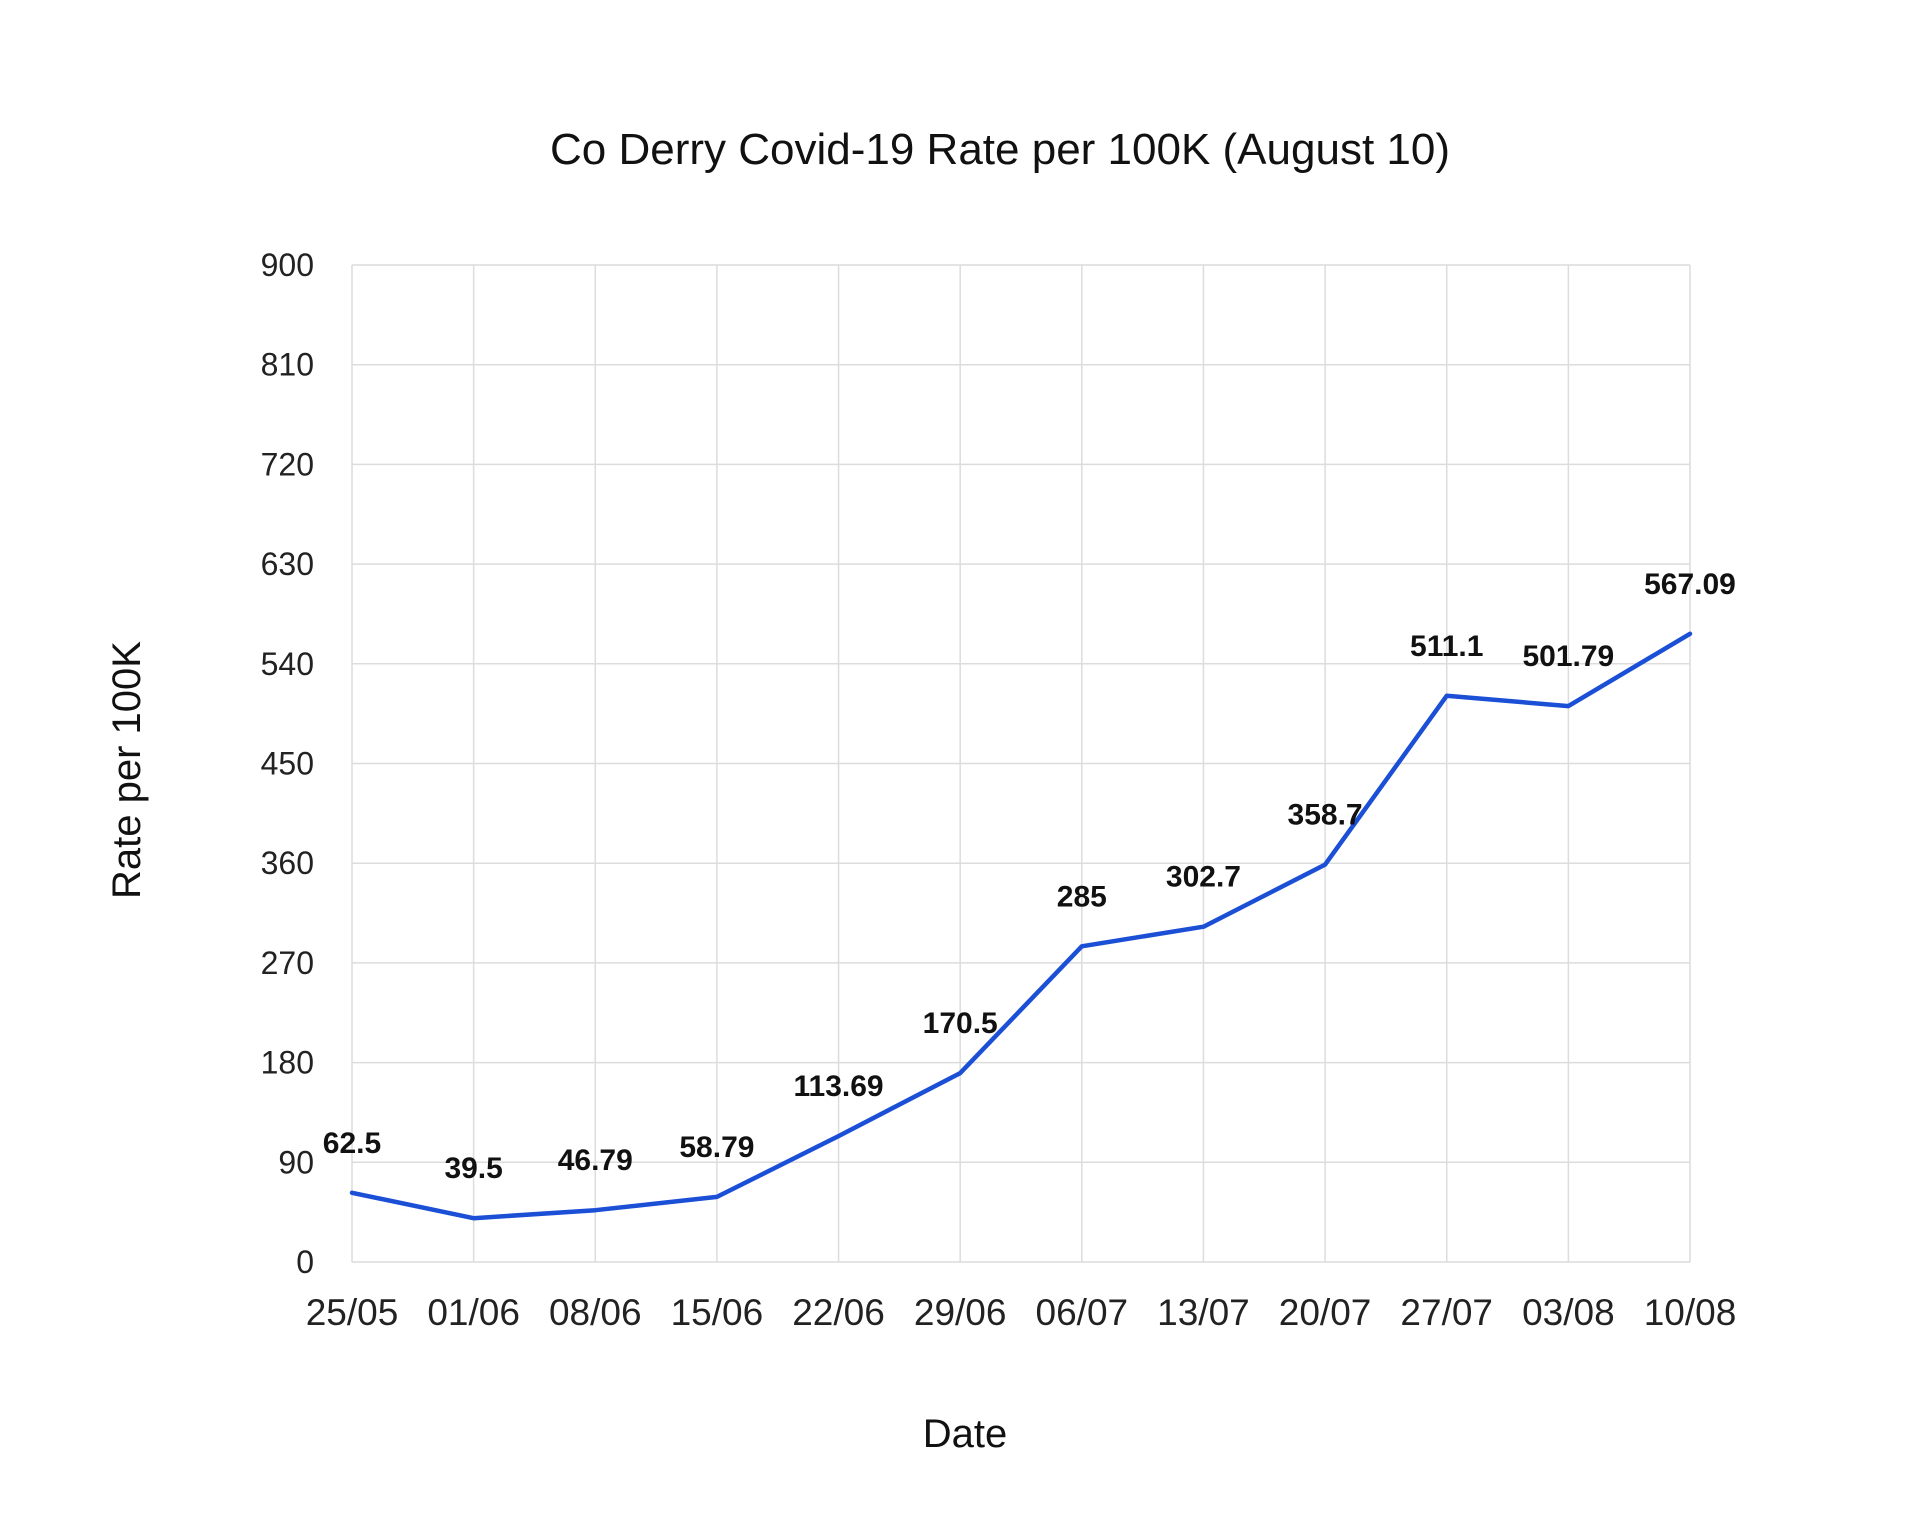  Describe the element at coordinates (473, 1312) in the screenshot. I see `x-tick-label: 01/06` at that location.